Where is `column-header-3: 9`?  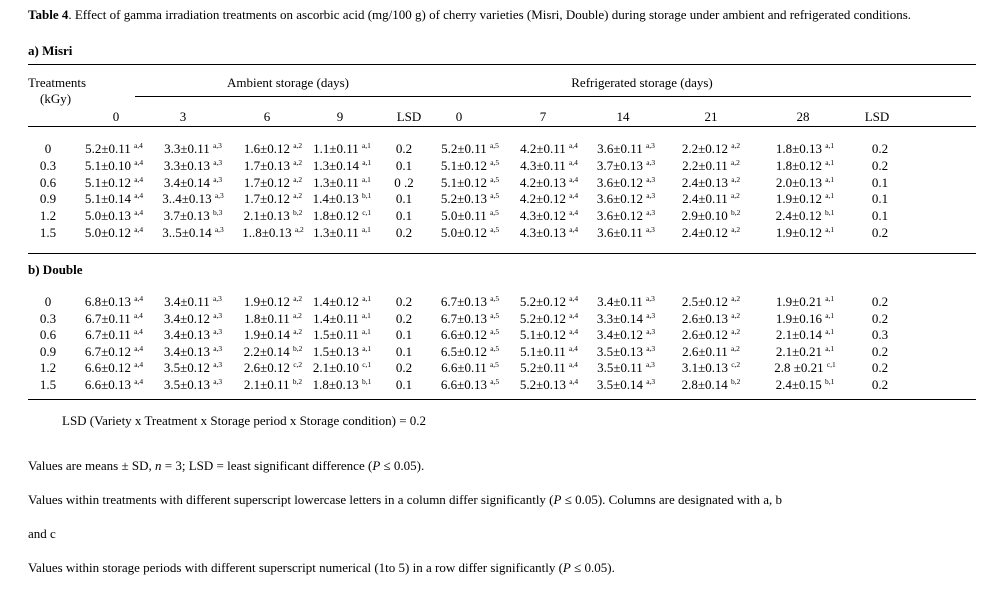 column-header-3: 9 is located at coordinates (340, 116).